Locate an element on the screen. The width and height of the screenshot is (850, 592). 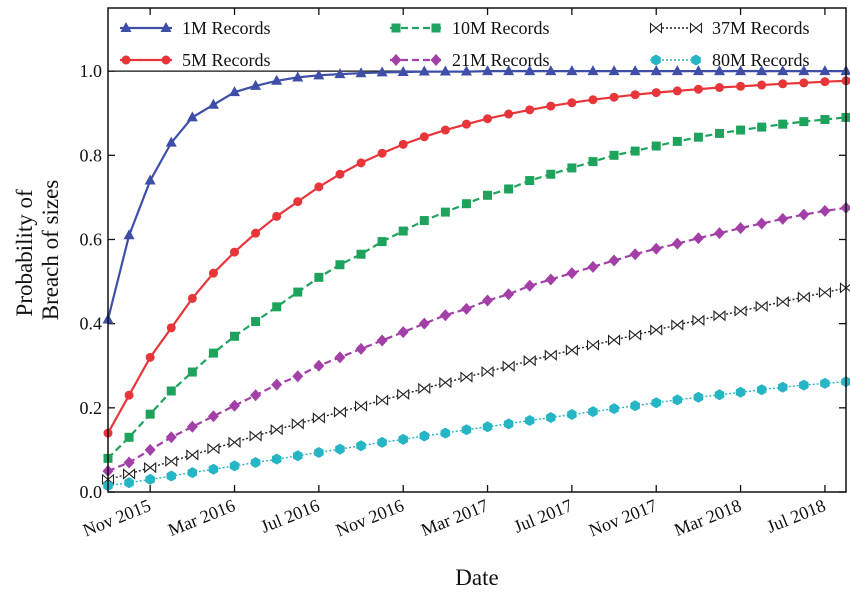
y-tick-label: 0.6 is located at coordinates (91, 239).